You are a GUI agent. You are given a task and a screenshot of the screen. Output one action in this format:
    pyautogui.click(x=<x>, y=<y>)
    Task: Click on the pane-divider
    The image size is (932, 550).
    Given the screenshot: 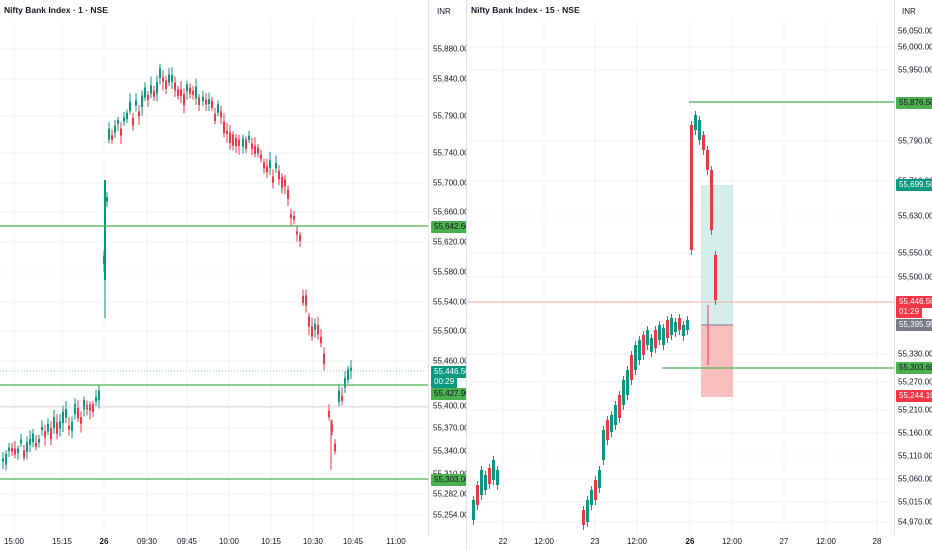 What is the action you would take?
    pyautogui.click(x=466, y=275)
    